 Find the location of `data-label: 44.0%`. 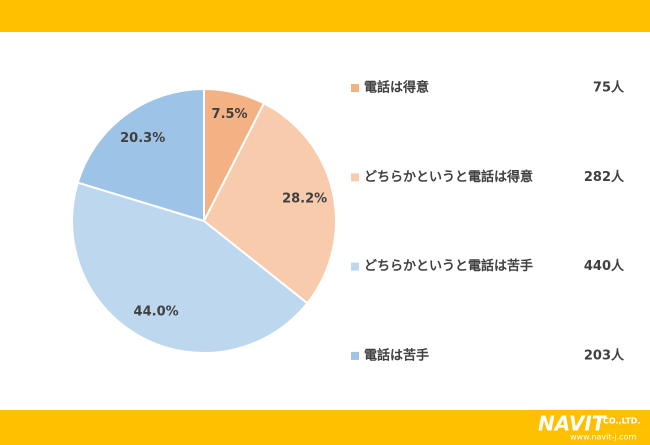

data-label: 44.0% is located at coordinates (156, 312).